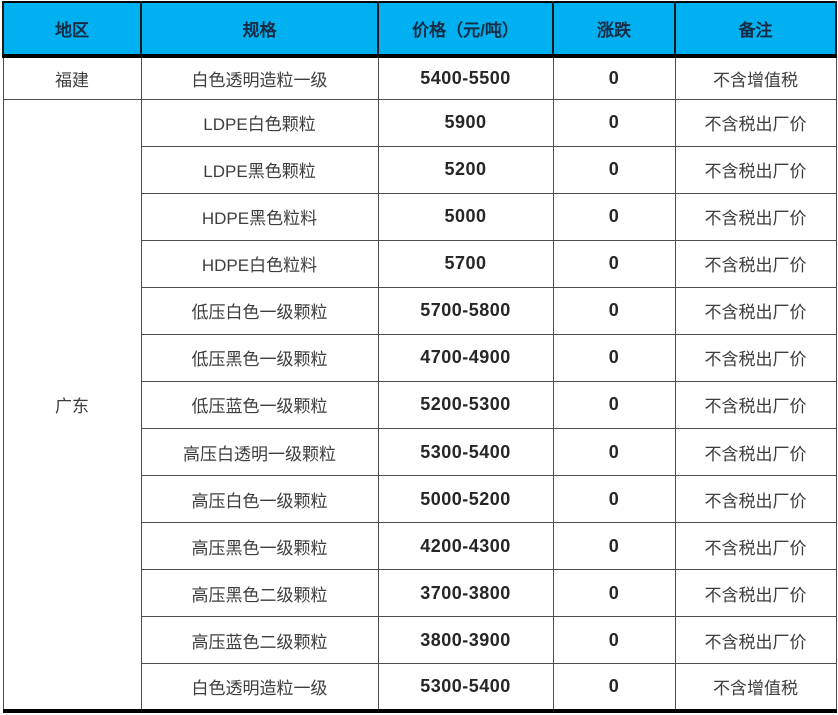 The width and height of the screenshot is (838, 715). I want to click on price-cell: 5200, so click(465, 169).